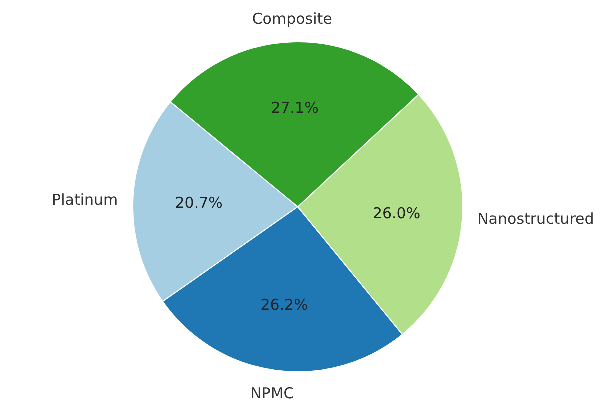 Image resolution: width=608 pixels, height=414 pixels. Describe the element at coordinates (272, 393) in the screenshot. I see `slice-label: NPMC` at that location.